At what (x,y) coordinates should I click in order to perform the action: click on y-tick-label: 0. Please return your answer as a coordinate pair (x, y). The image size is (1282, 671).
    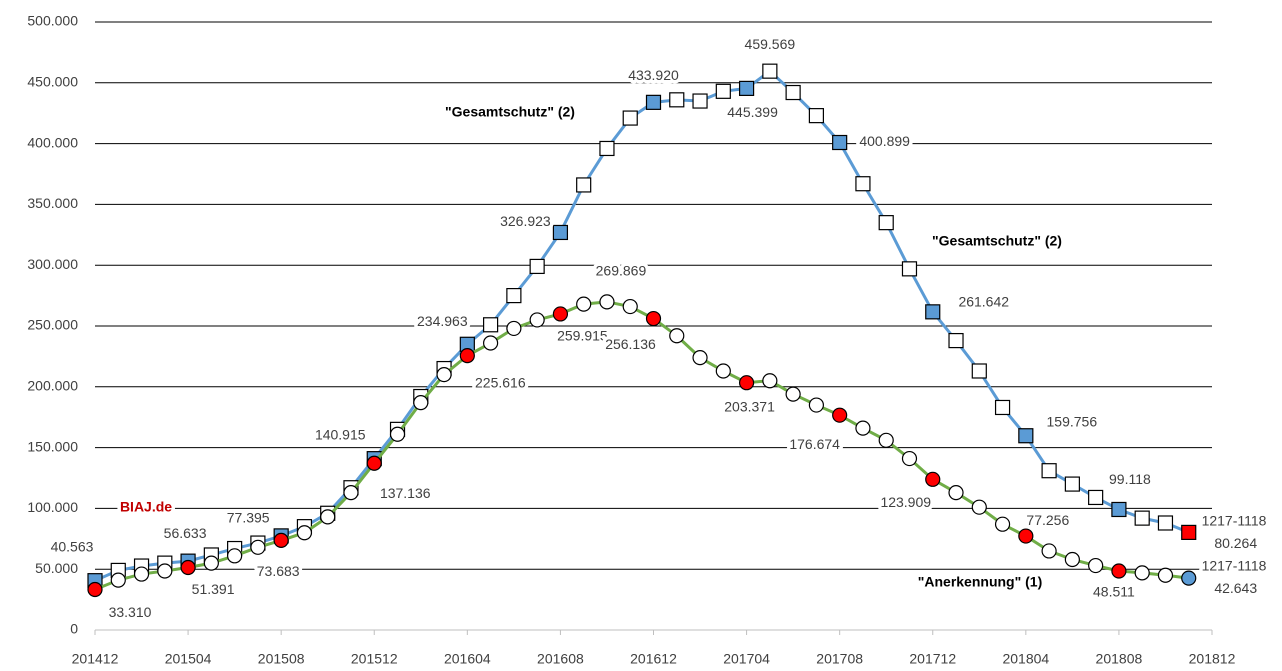
    Looking at the image, I should click on (74, 629).